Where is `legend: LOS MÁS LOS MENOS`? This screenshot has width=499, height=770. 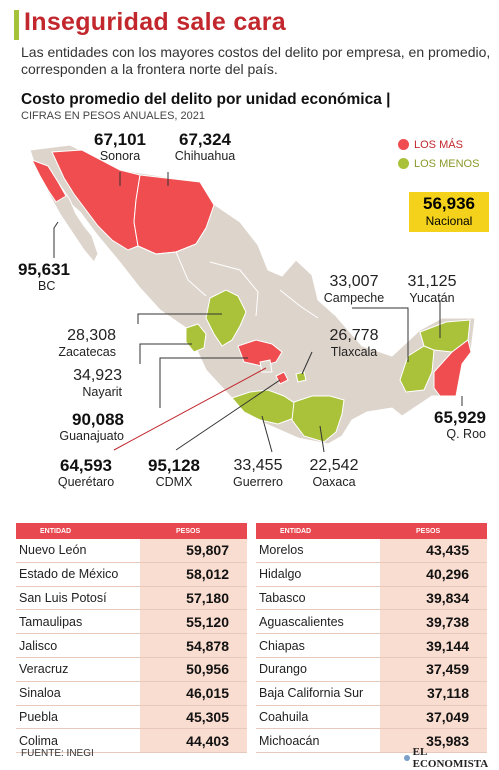
legend: LOS MÁS LOS MENOS is located at coordinates (438, 154).